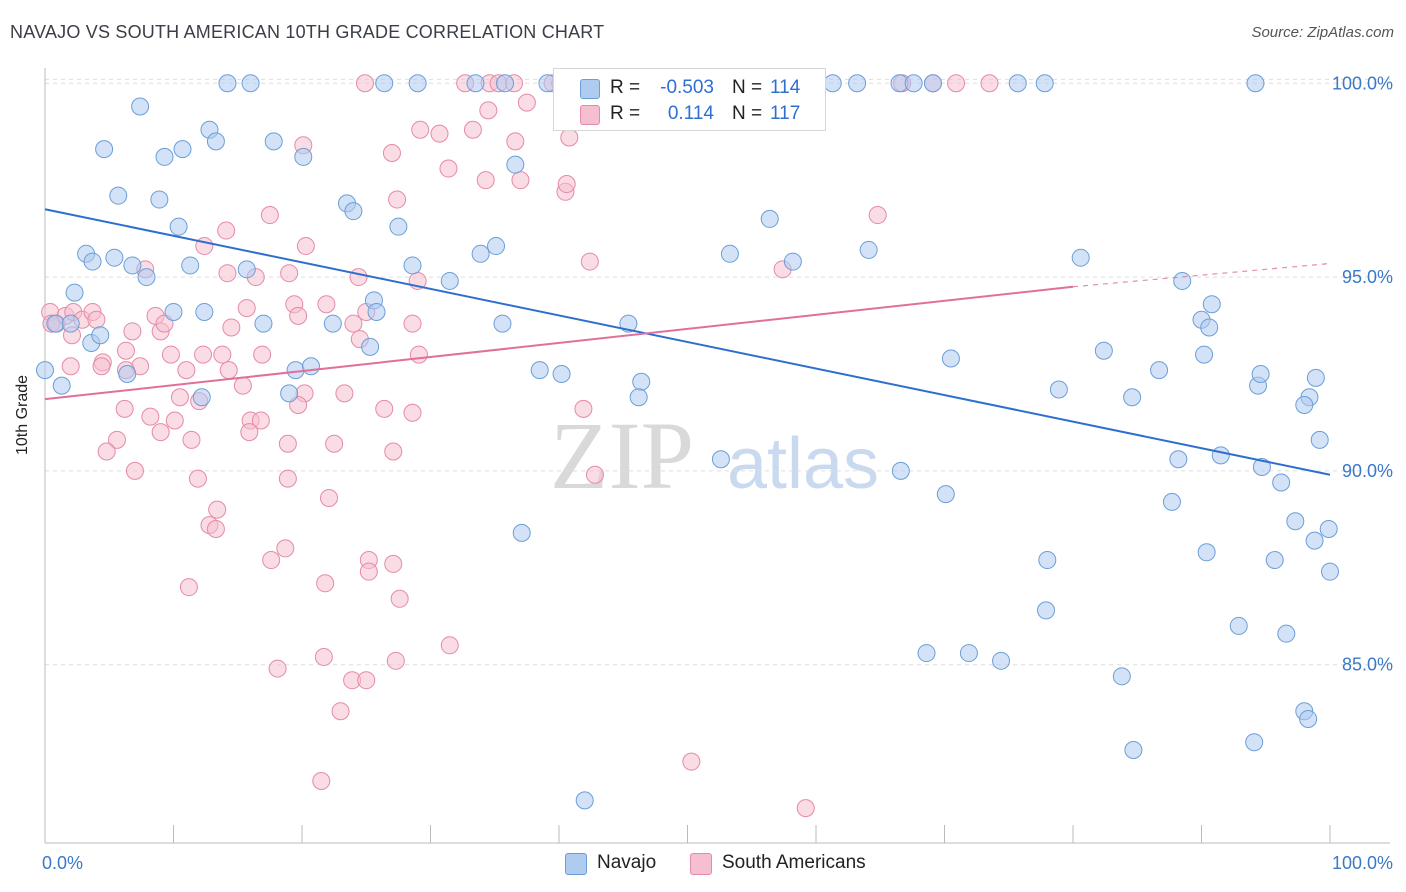 This screenshot has height=892, width=1406. Describe the element at coordinates (785, 113) in the screenshot. I see `south-americans-n-value: 117` at that location.